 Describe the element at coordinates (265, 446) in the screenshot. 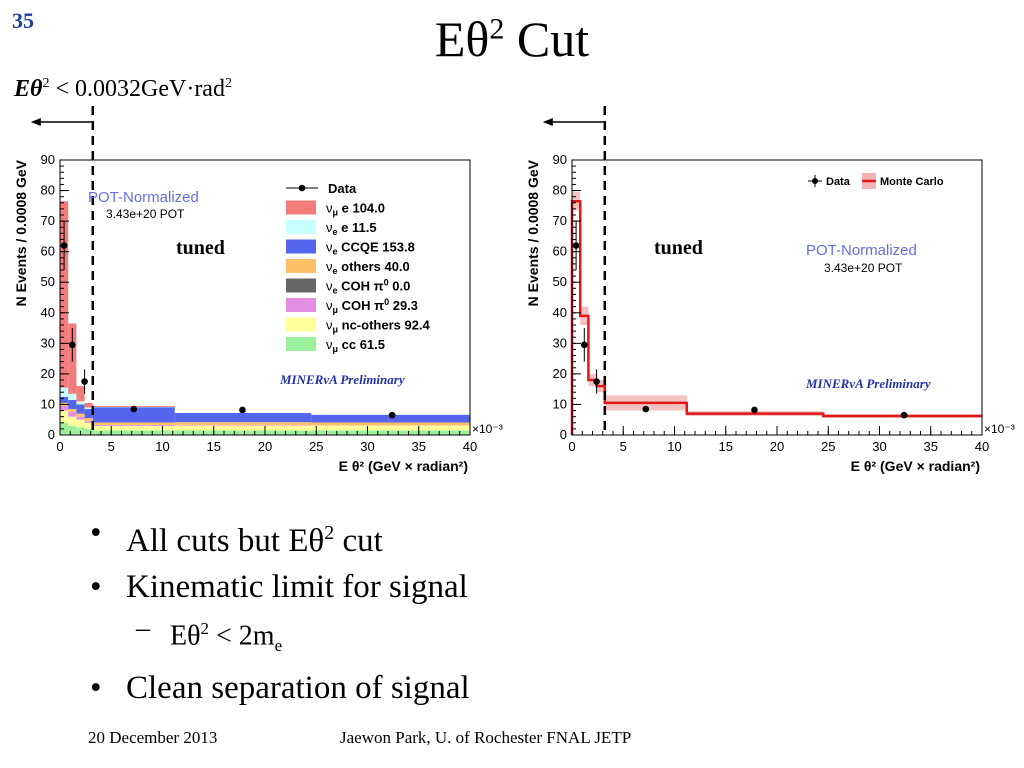

I see `x-tick-label: 20` at that location.